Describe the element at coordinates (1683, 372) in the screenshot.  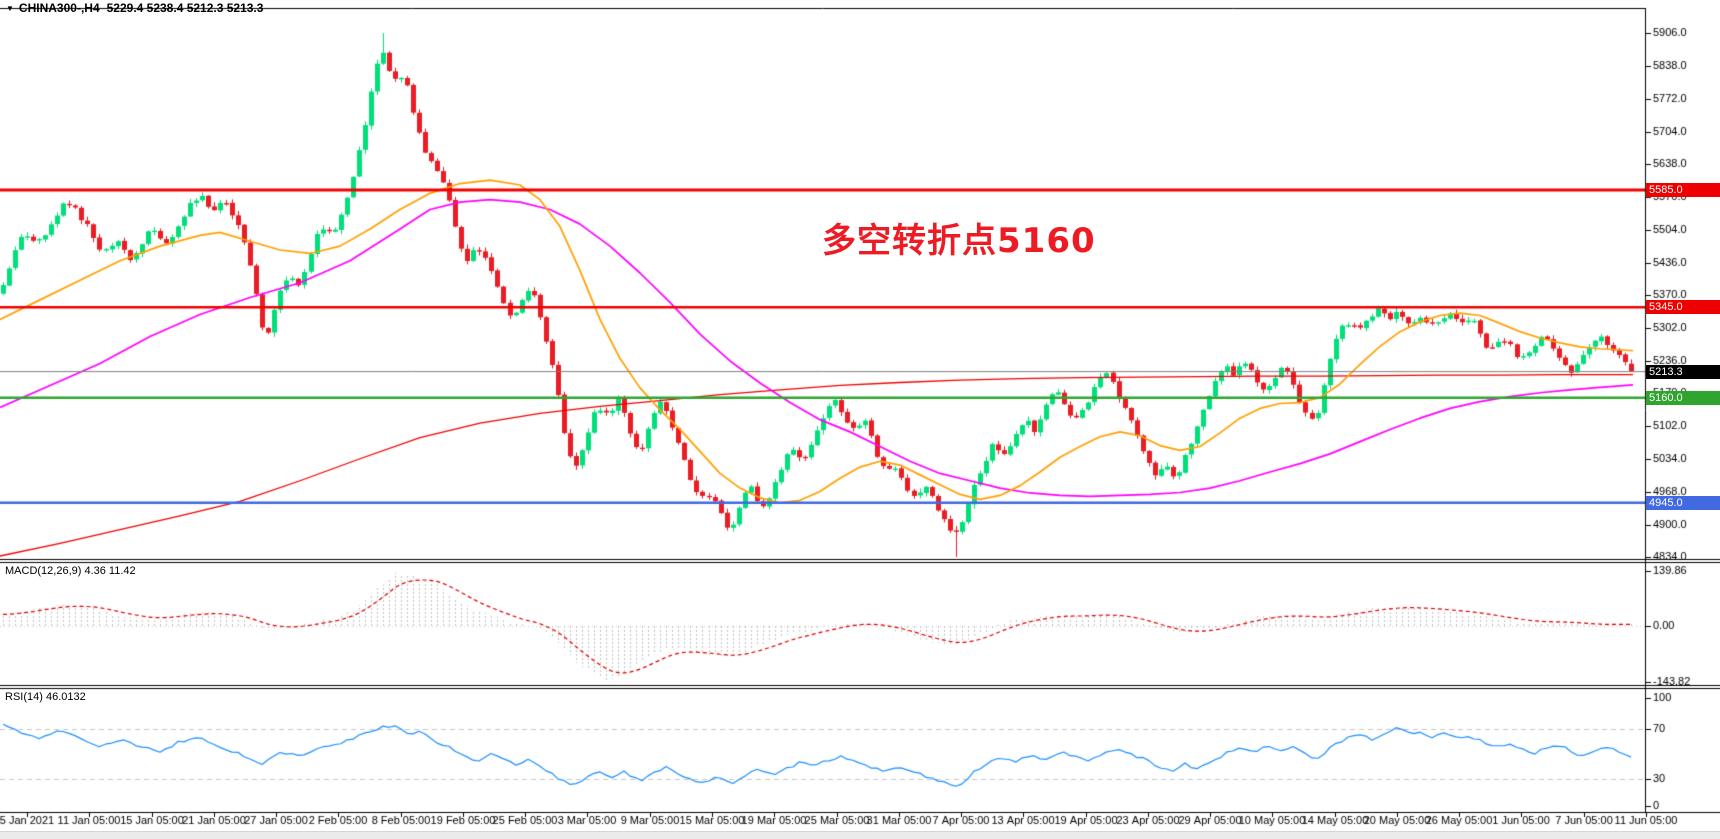
I see `price-badge: 5213.3` at that location.